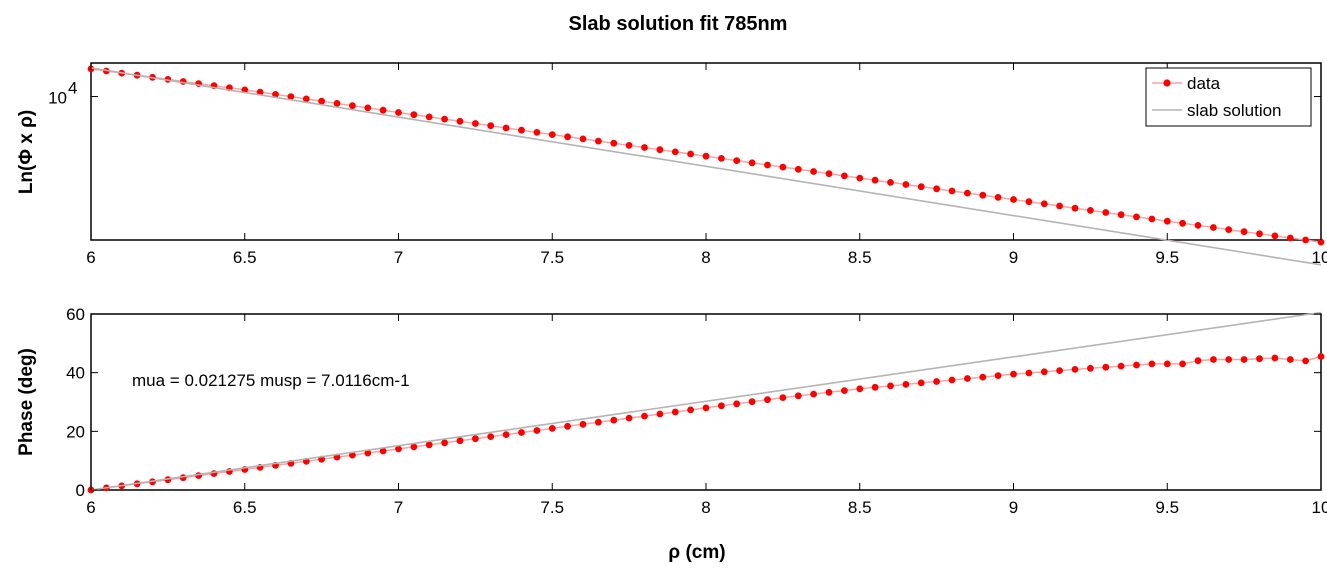  I want to click on legend-entry-data: data, so click(1204, 83).